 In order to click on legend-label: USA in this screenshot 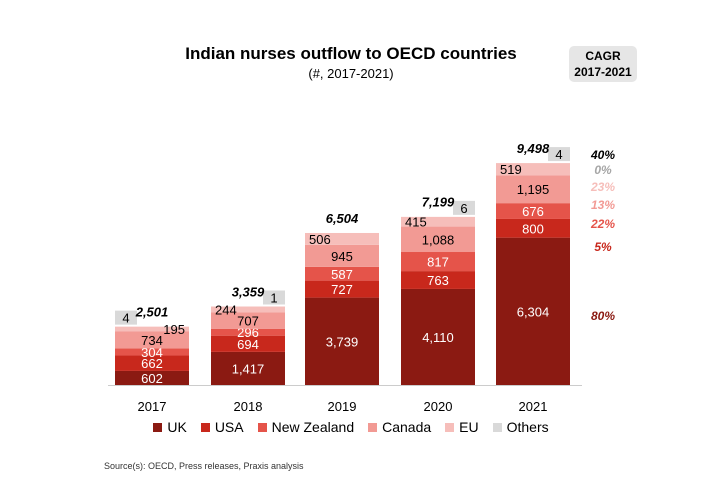, I will do `click(229, 427)`.